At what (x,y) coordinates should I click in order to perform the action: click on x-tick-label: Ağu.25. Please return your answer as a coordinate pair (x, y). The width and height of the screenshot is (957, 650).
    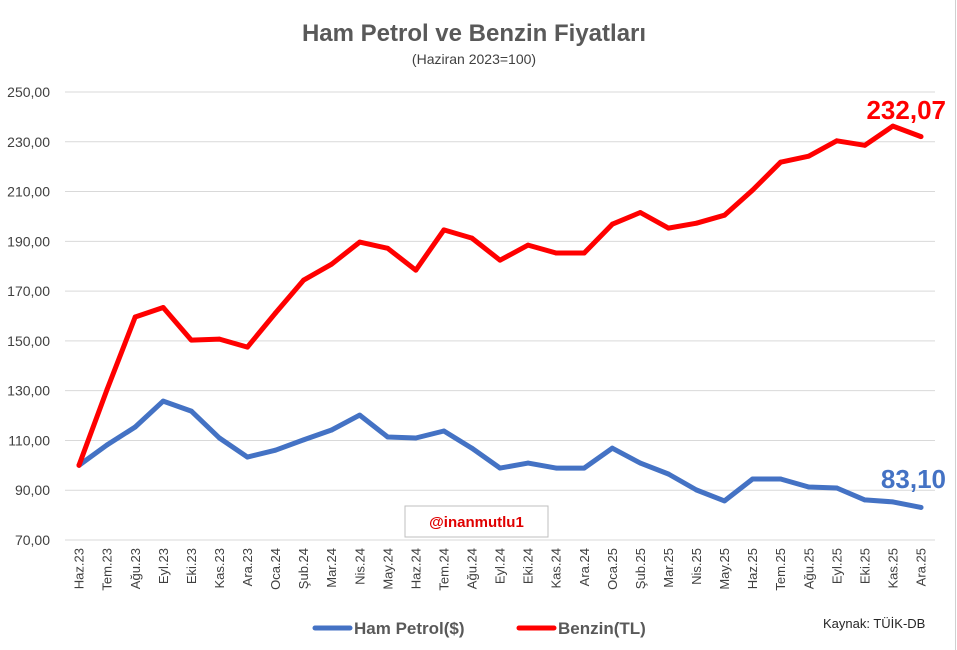
    Looking at the image, I should click on (808, 568).